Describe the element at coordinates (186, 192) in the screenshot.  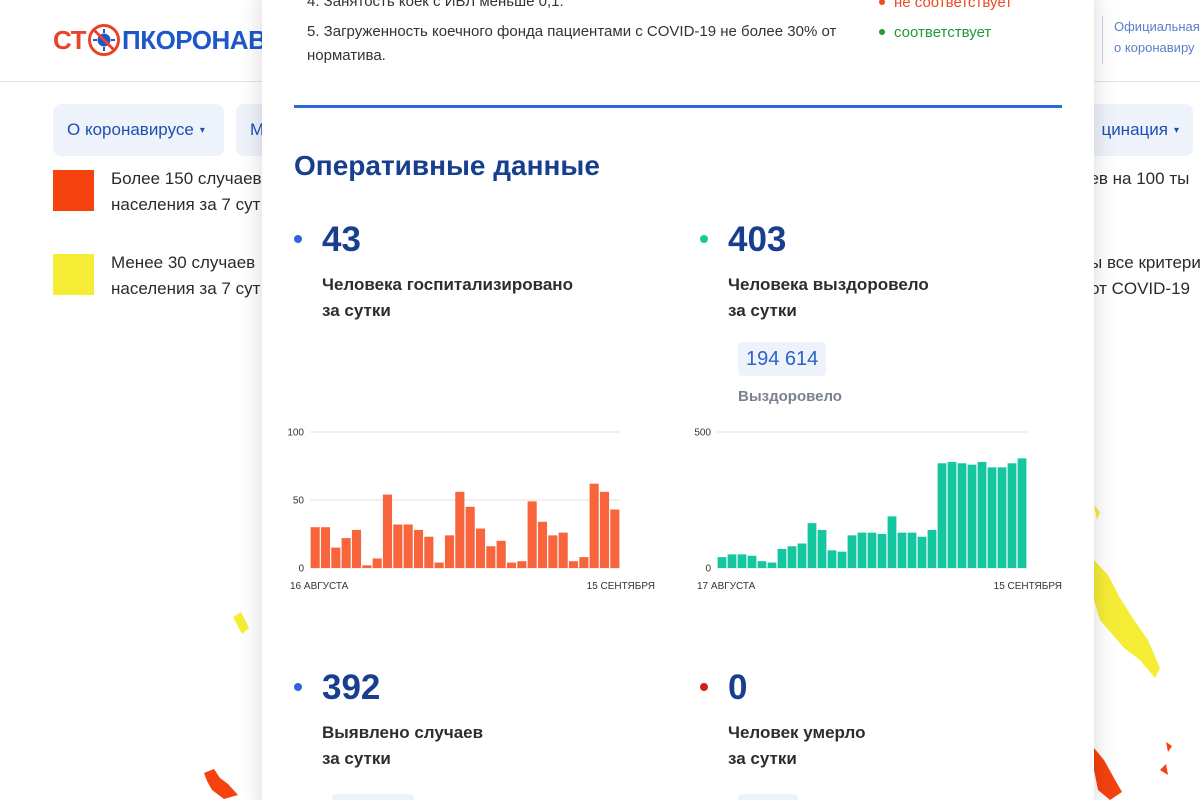
I see `legend-red-text: Более 150 случаев населения за 7 сут` at that location.